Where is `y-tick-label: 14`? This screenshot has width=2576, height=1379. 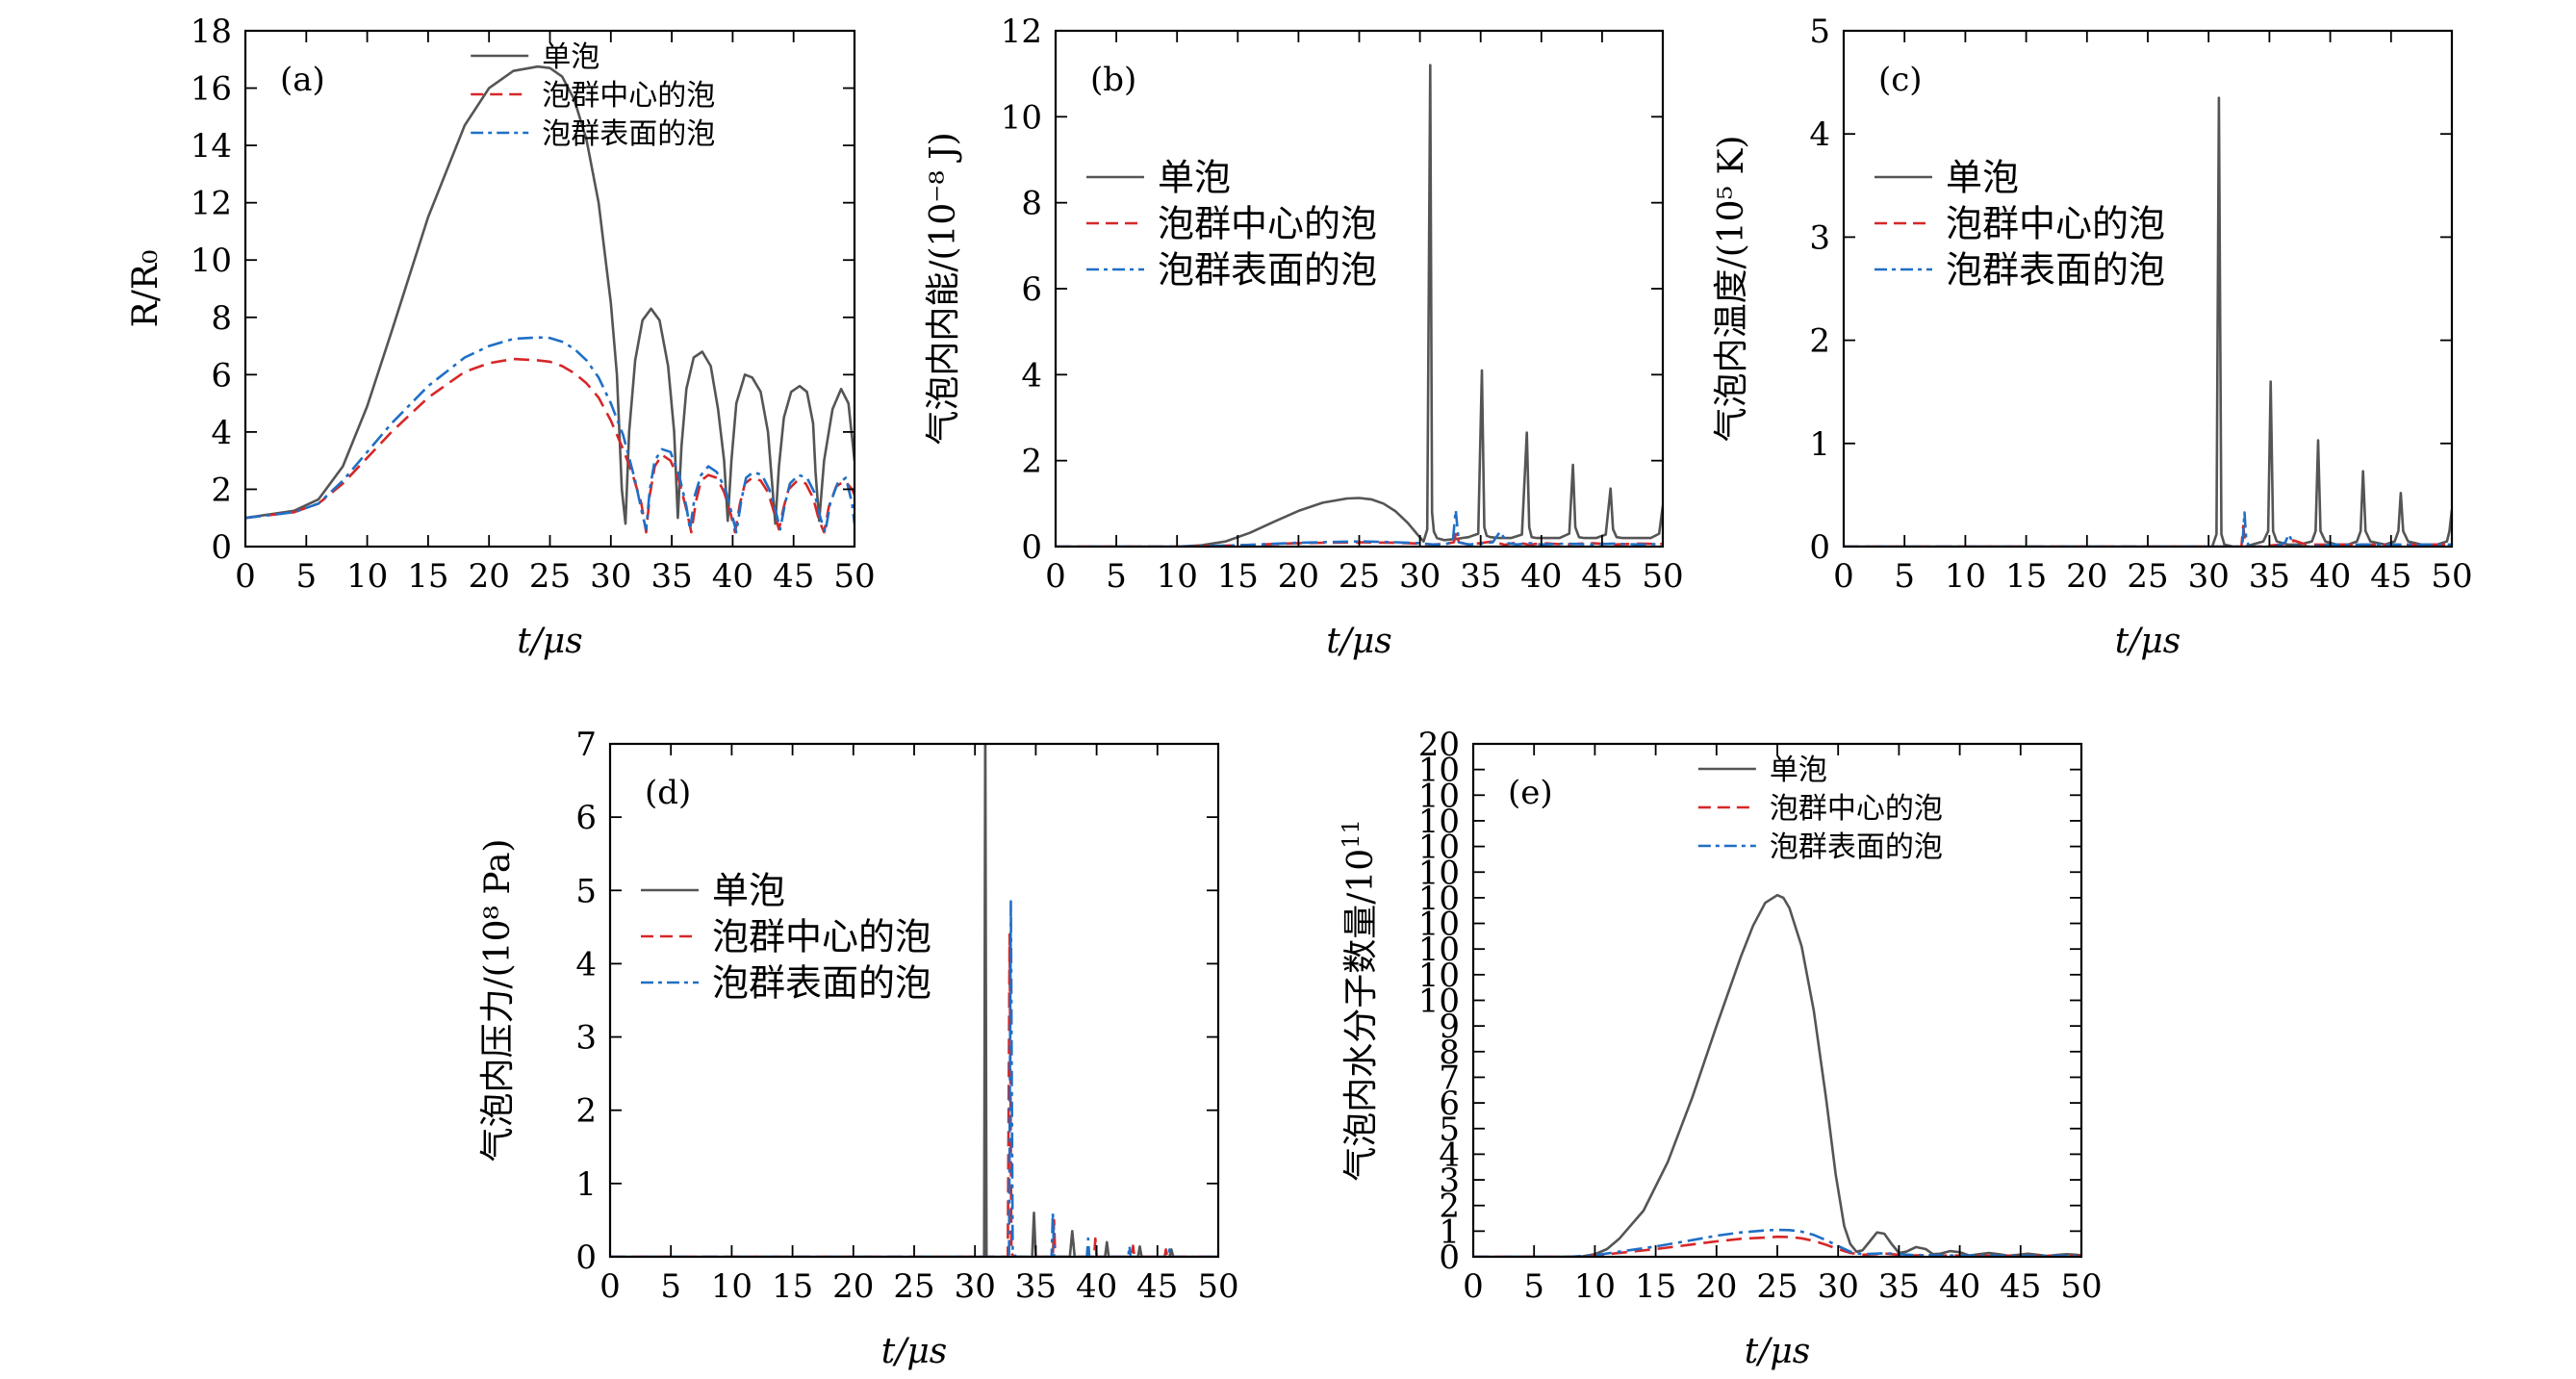 y-tick-label: 14 is located at coordinates (211, 146).